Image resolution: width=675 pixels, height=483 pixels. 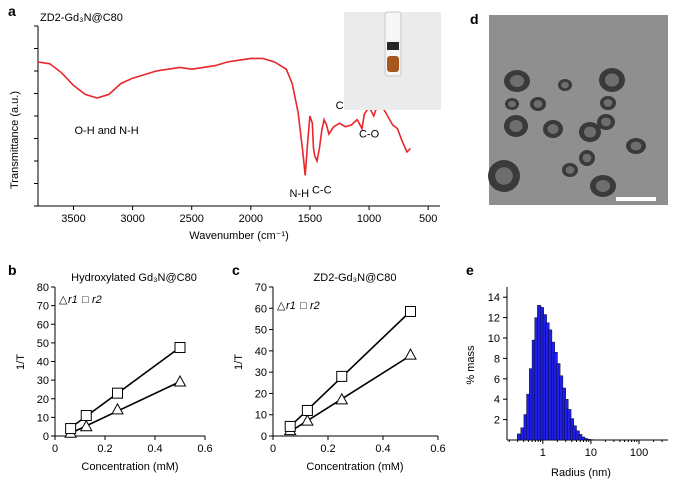 I want to click on vial-cap, so click(x=393, y=46).